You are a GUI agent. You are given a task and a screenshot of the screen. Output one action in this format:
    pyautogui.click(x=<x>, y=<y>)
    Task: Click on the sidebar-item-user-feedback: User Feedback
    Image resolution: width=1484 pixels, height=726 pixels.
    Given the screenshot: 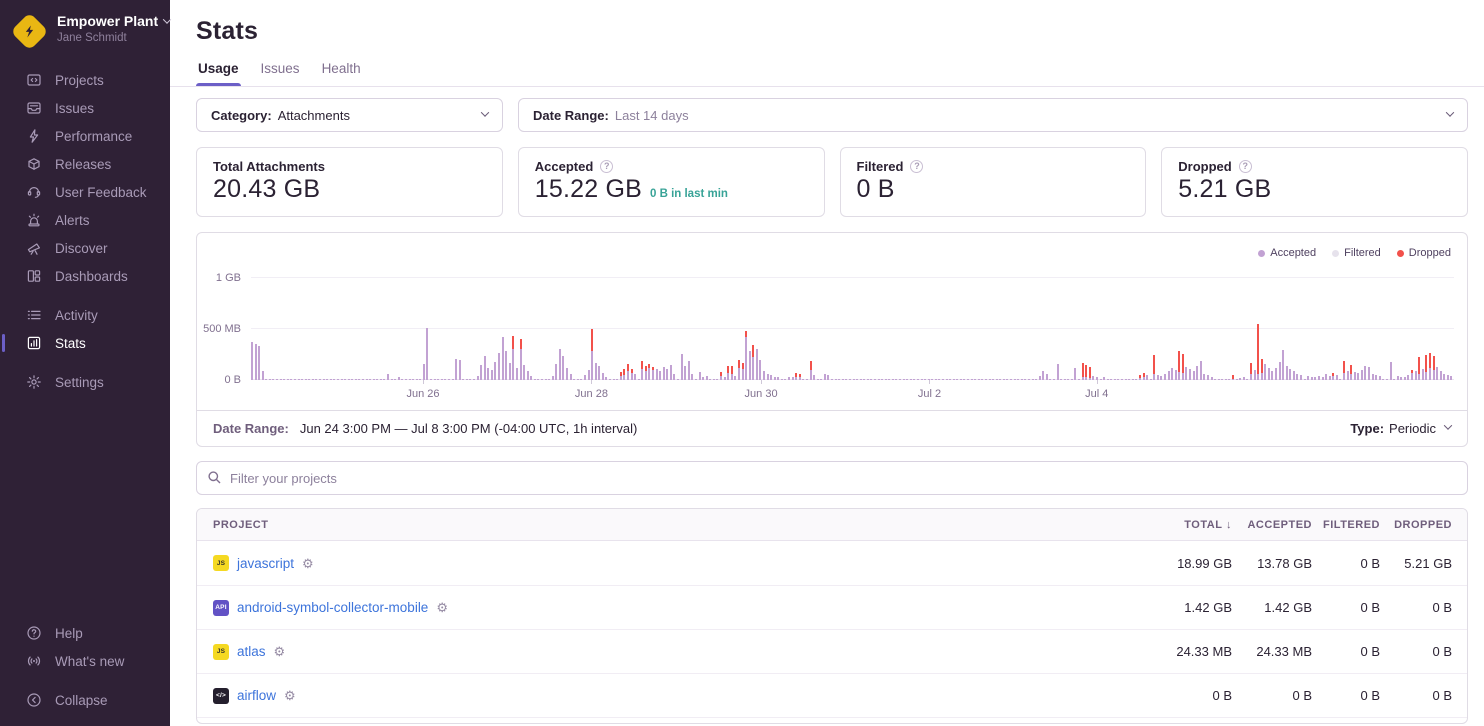 What is the action you would take?
    pyautogui.click(x=85, y=192)
    